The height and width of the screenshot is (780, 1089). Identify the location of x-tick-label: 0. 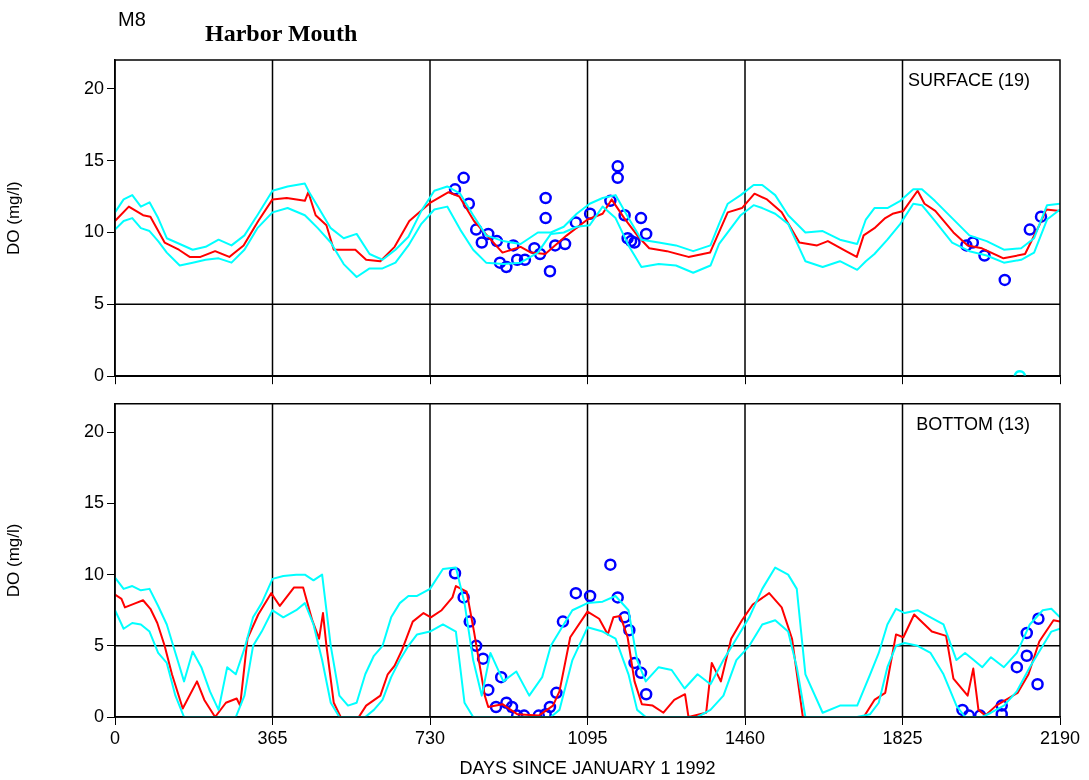
(115, 737).